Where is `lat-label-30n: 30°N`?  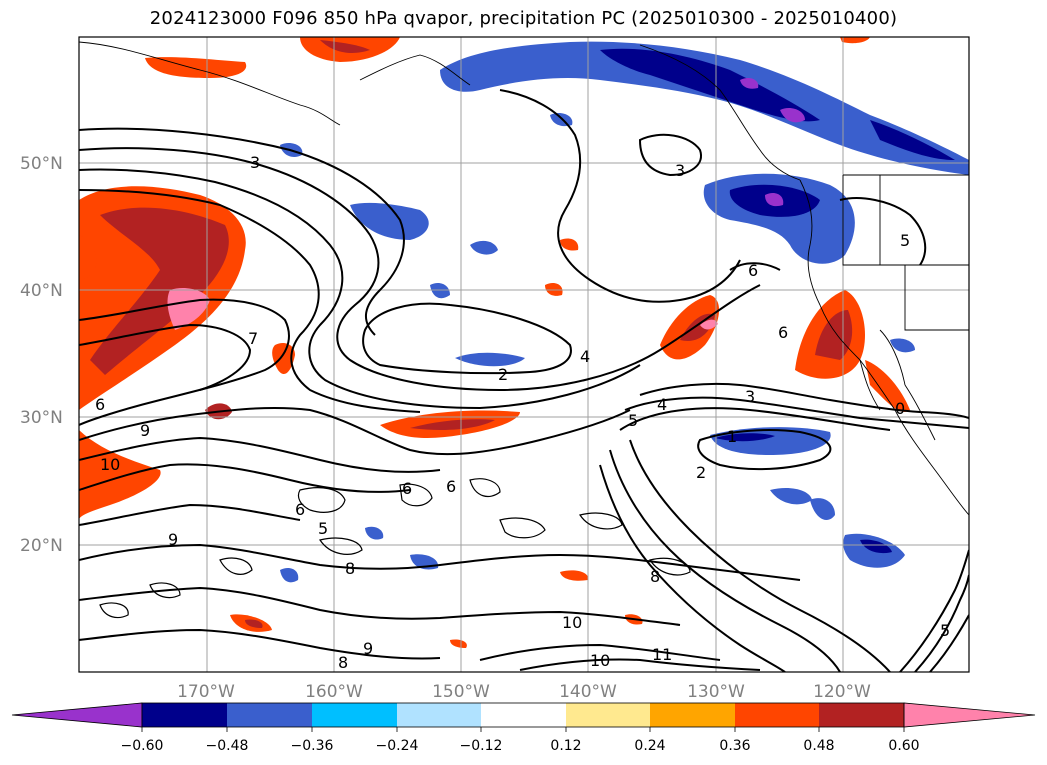
lat-label-30n: 30°N is located at coordinates (41, 418).